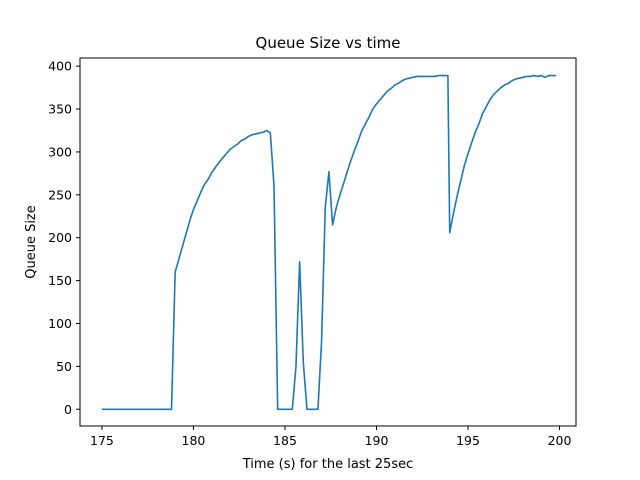 This screenshot has height=480, width=640. I want to click on x-tick-label: 180, so click(194, 440).